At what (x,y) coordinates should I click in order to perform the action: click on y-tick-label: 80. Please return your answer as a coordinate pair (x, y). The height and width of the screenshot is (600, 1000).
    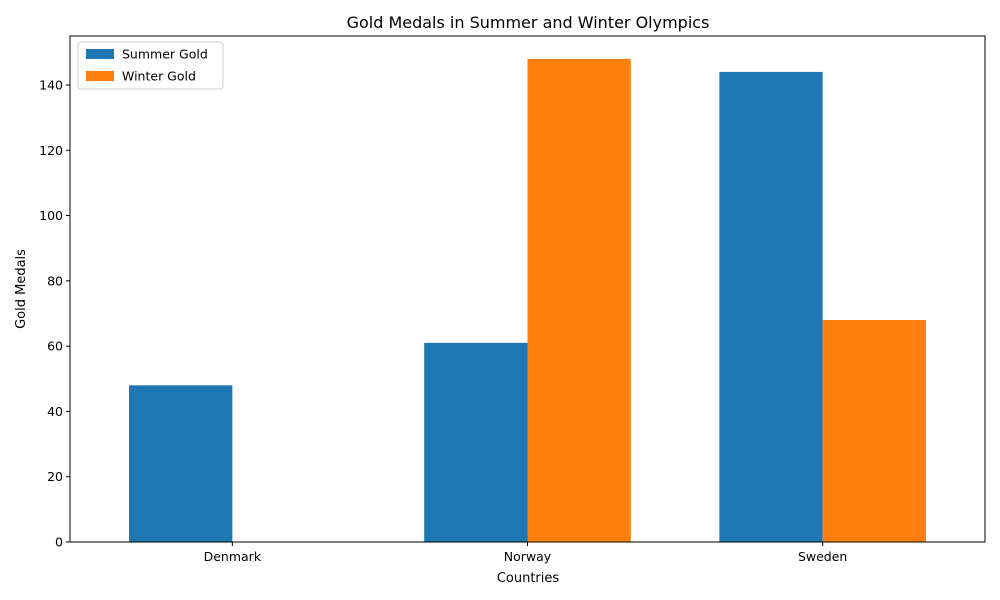
    Looking at the image, I should click on (55, 280).